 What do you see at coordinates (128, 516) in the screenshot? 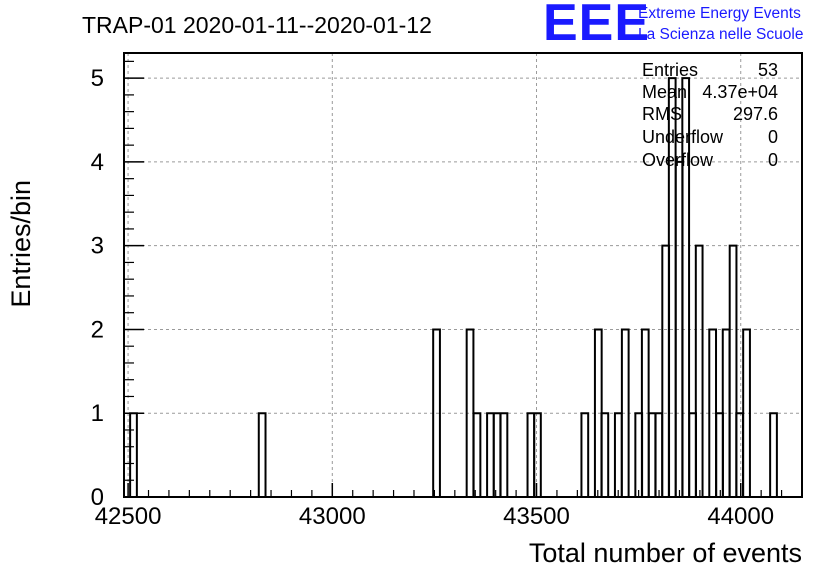
I see `x-tick-label: 42500` at bounding box center [128, 516].